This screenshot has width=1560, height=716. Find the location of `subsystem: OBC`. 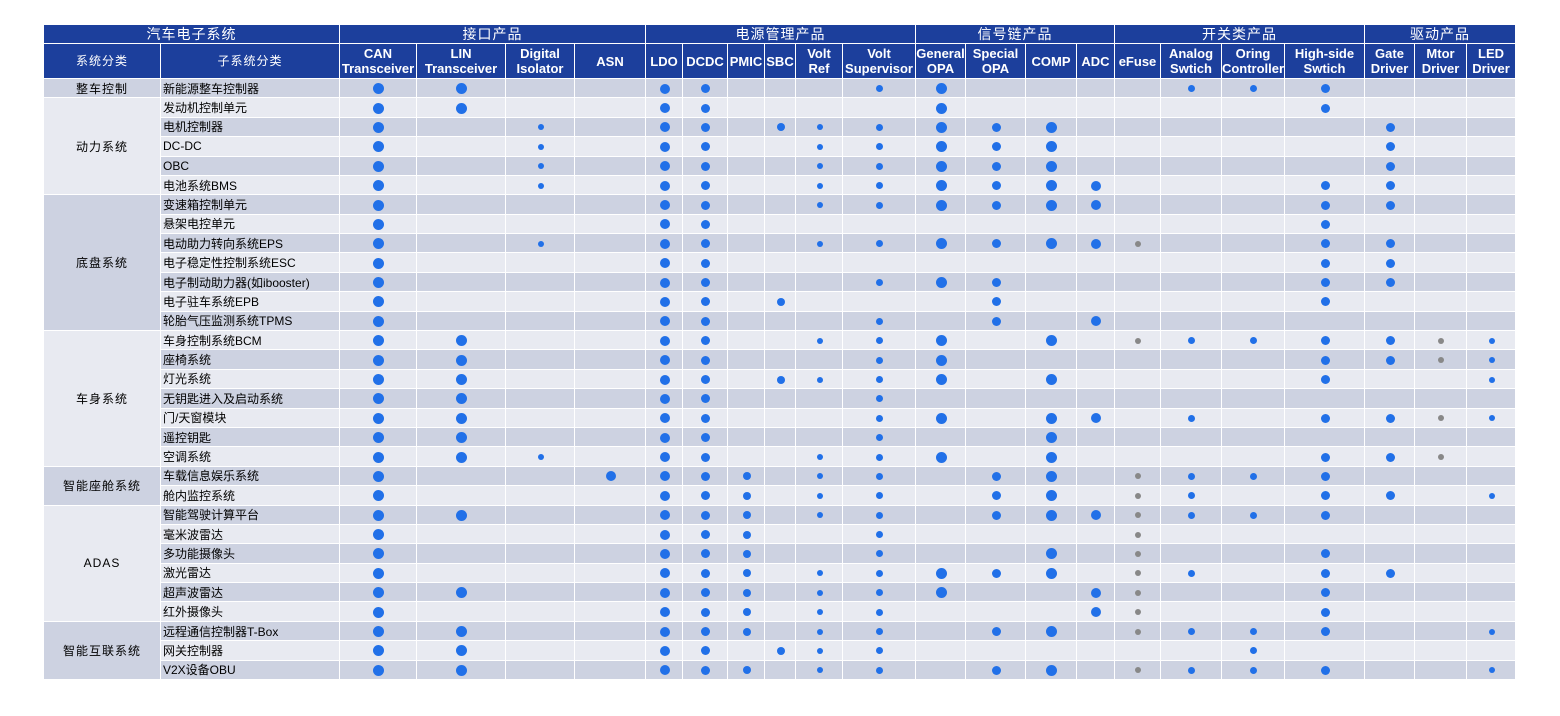

subsystem: OBC is located at coordinates (250, 166).